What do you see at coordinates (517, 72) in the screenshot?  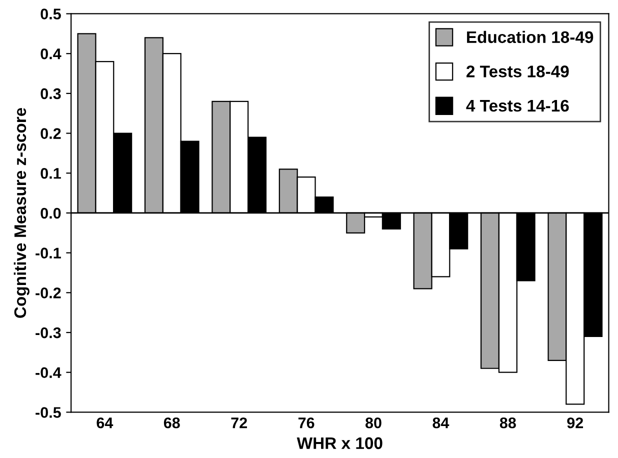 I see `legend-label: 2 Tests 18-49` at bounding box center [517, 72].